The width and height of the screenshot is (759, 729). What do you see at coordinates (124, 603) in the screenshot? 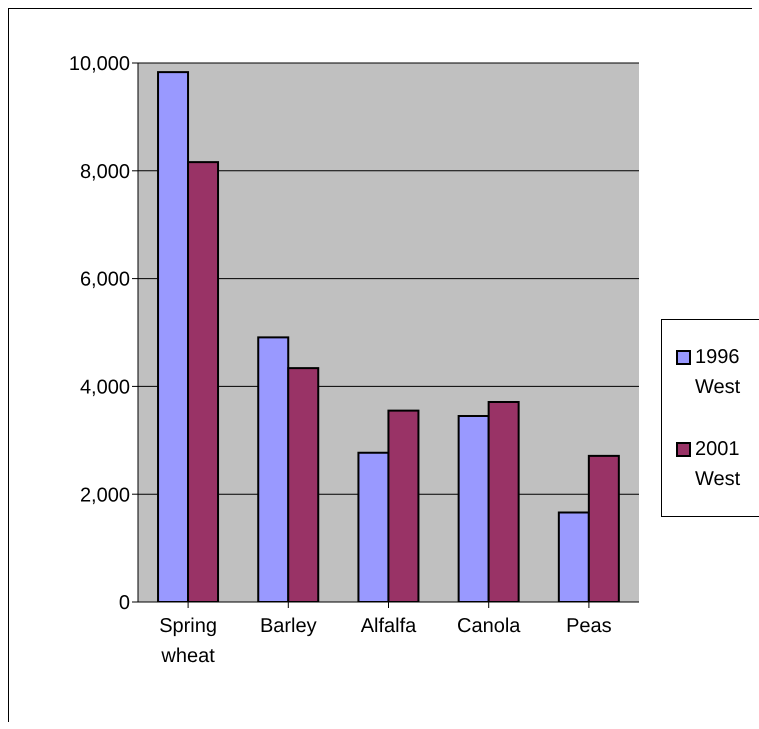
I see `y-tick-label: 0` at bounding box center [124, 603].